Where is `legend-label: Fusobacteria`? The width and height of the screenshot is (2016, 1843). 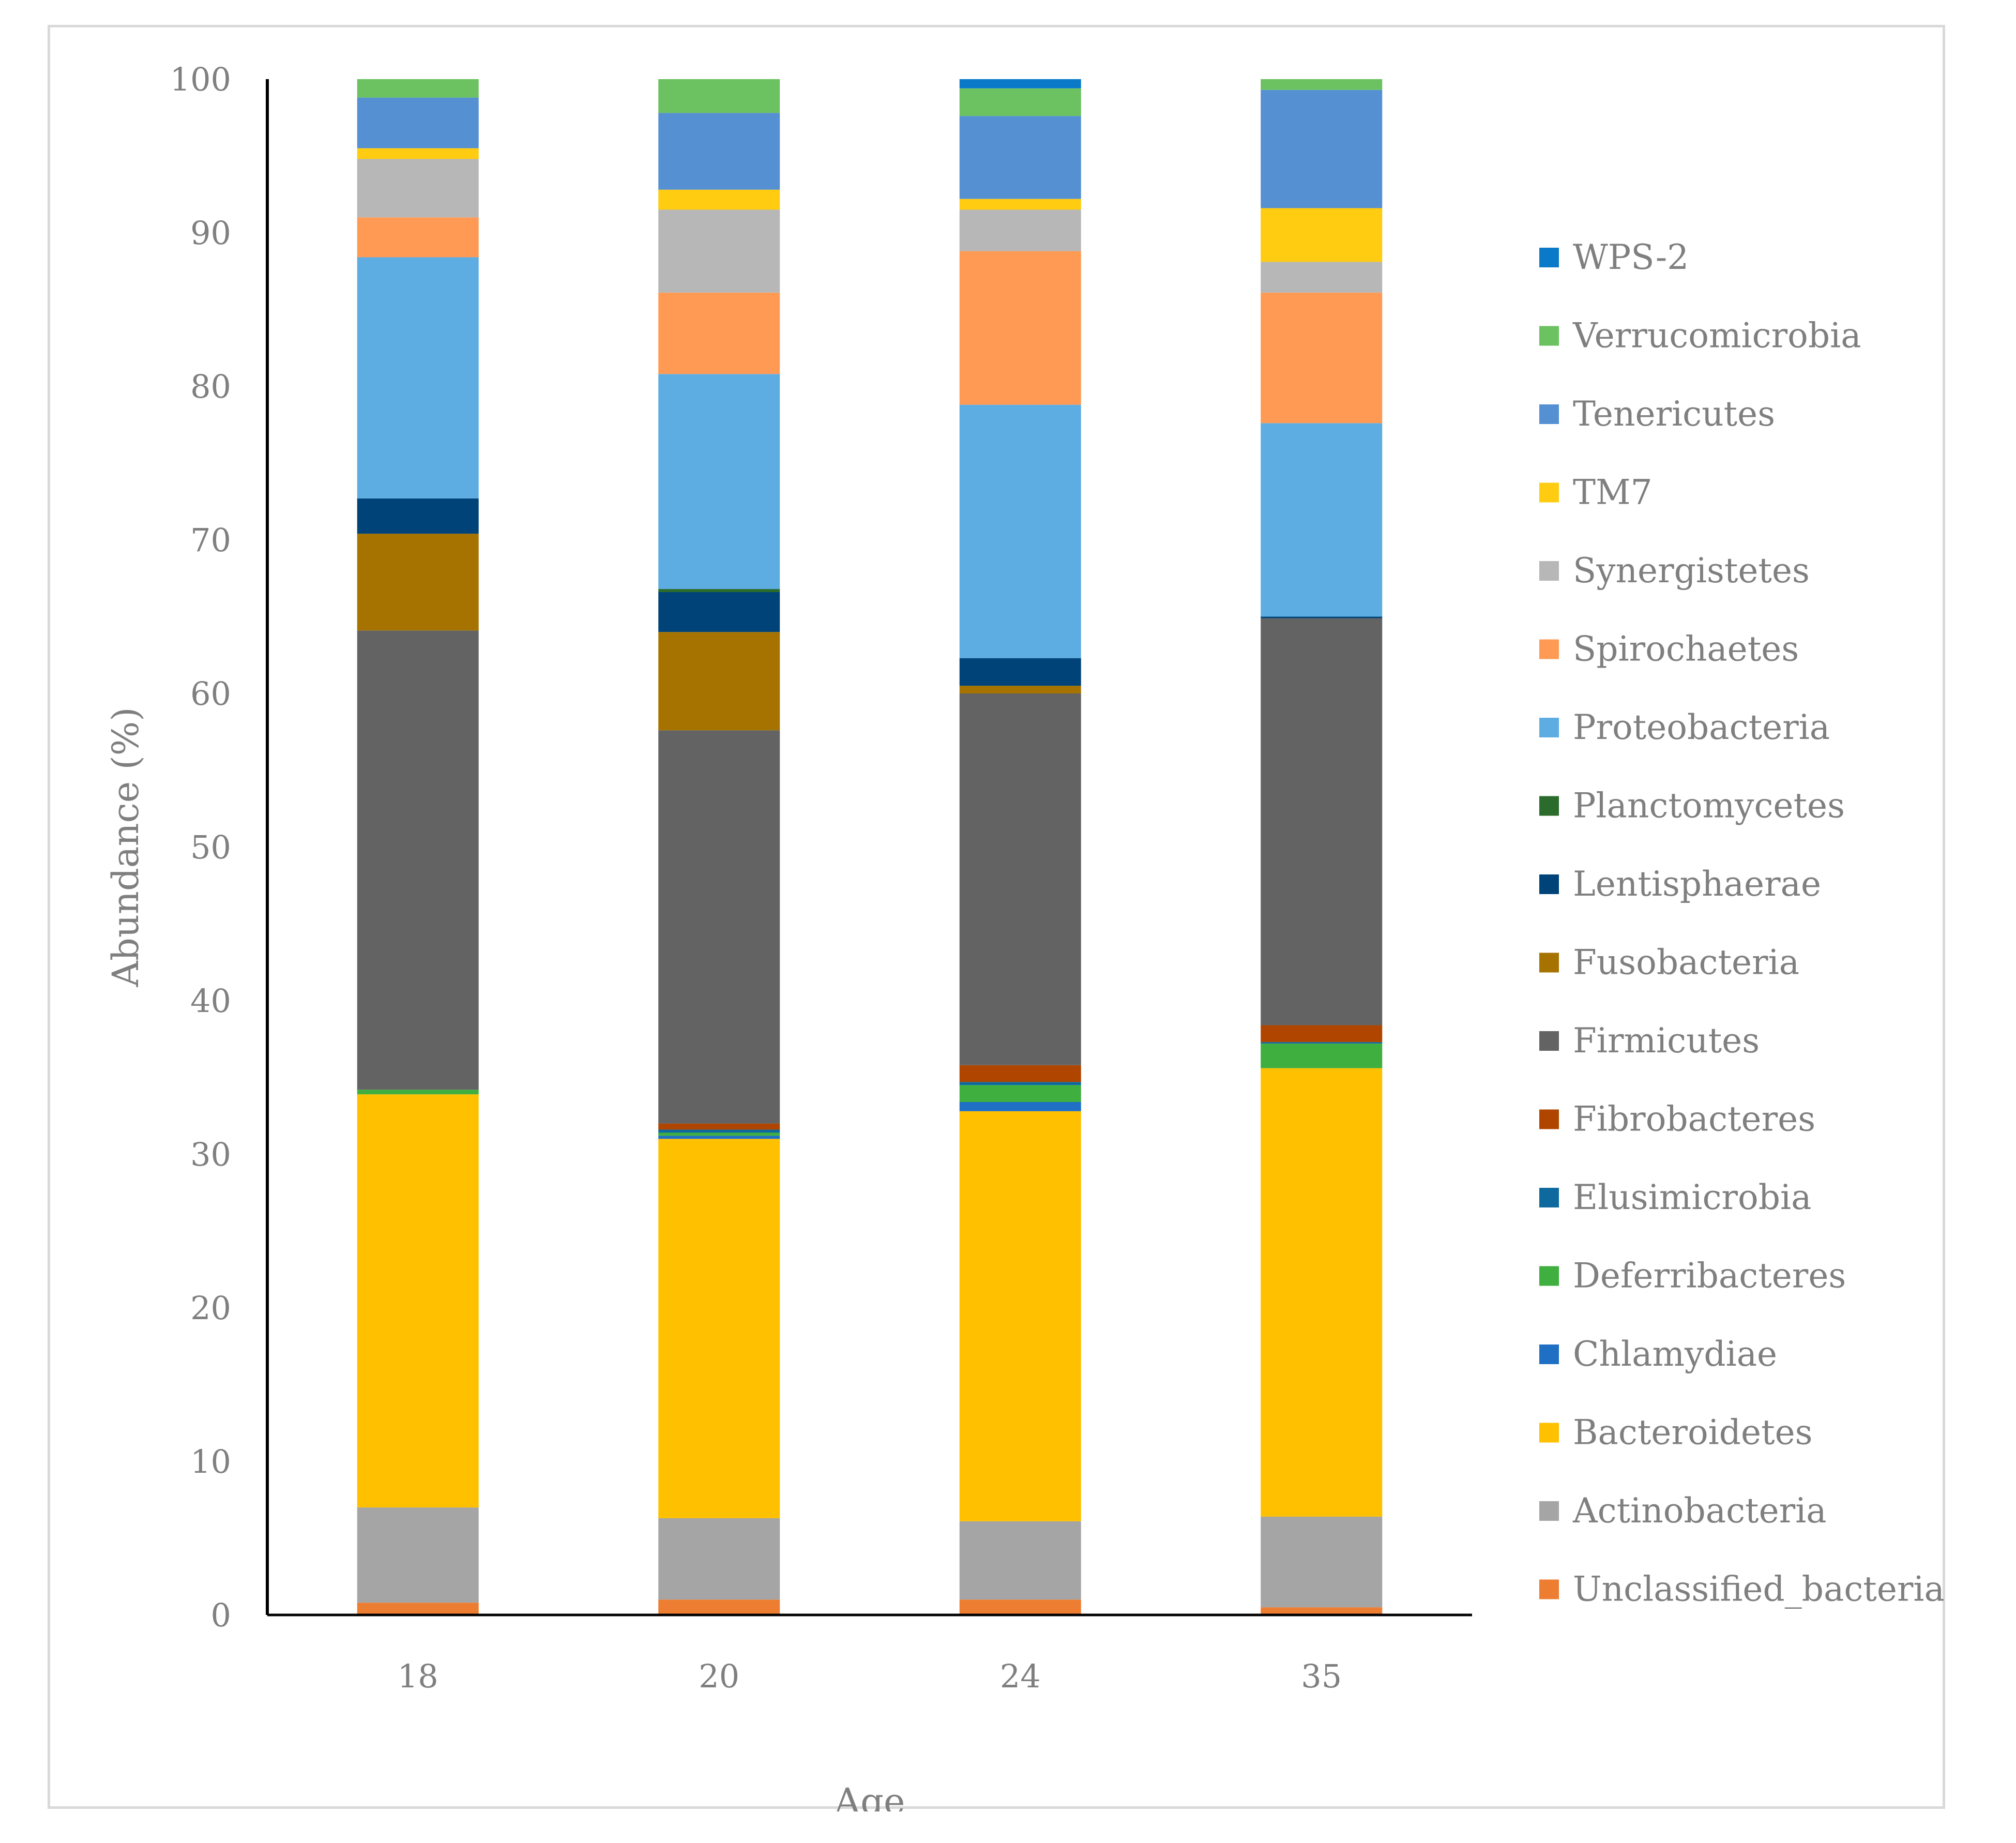 legend-label: Fusobacteria is located at coordinates (1686, 963).